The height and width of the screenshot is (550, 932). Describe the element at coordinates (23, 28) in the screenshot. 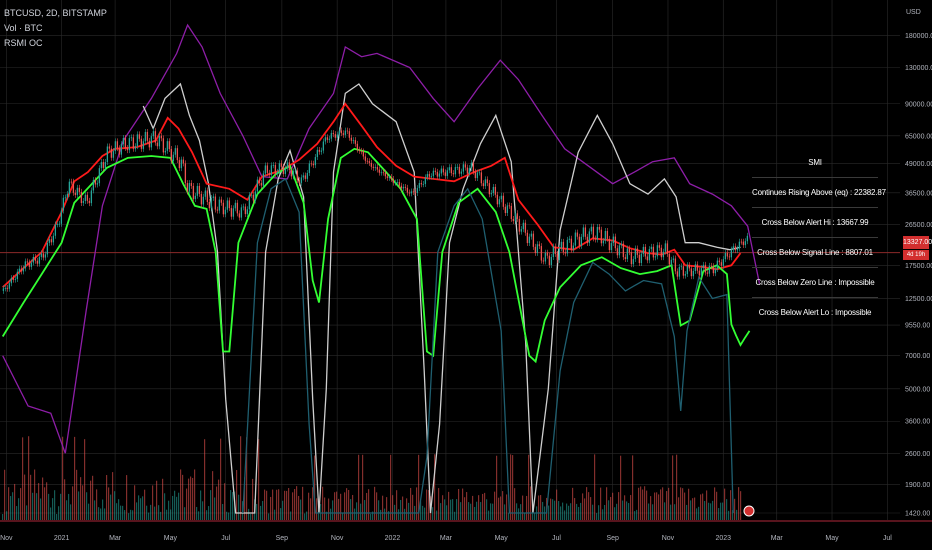

I see `volume-label: Vol · BTC` at that location.